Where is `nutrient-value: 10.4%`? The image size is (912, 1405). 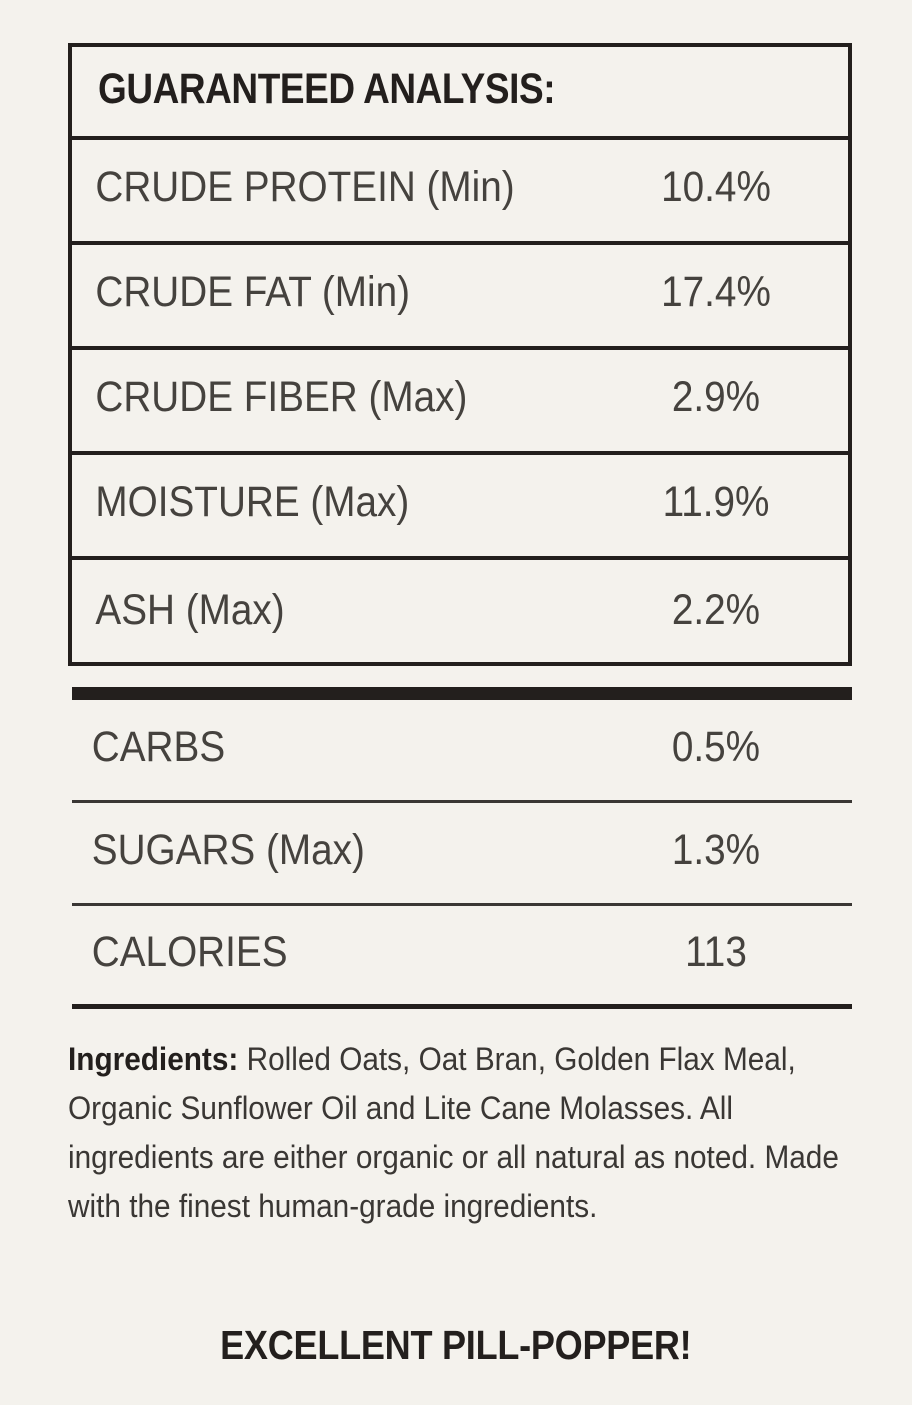
nutrient-value: 10.4% is located at coordinates (716, 187).